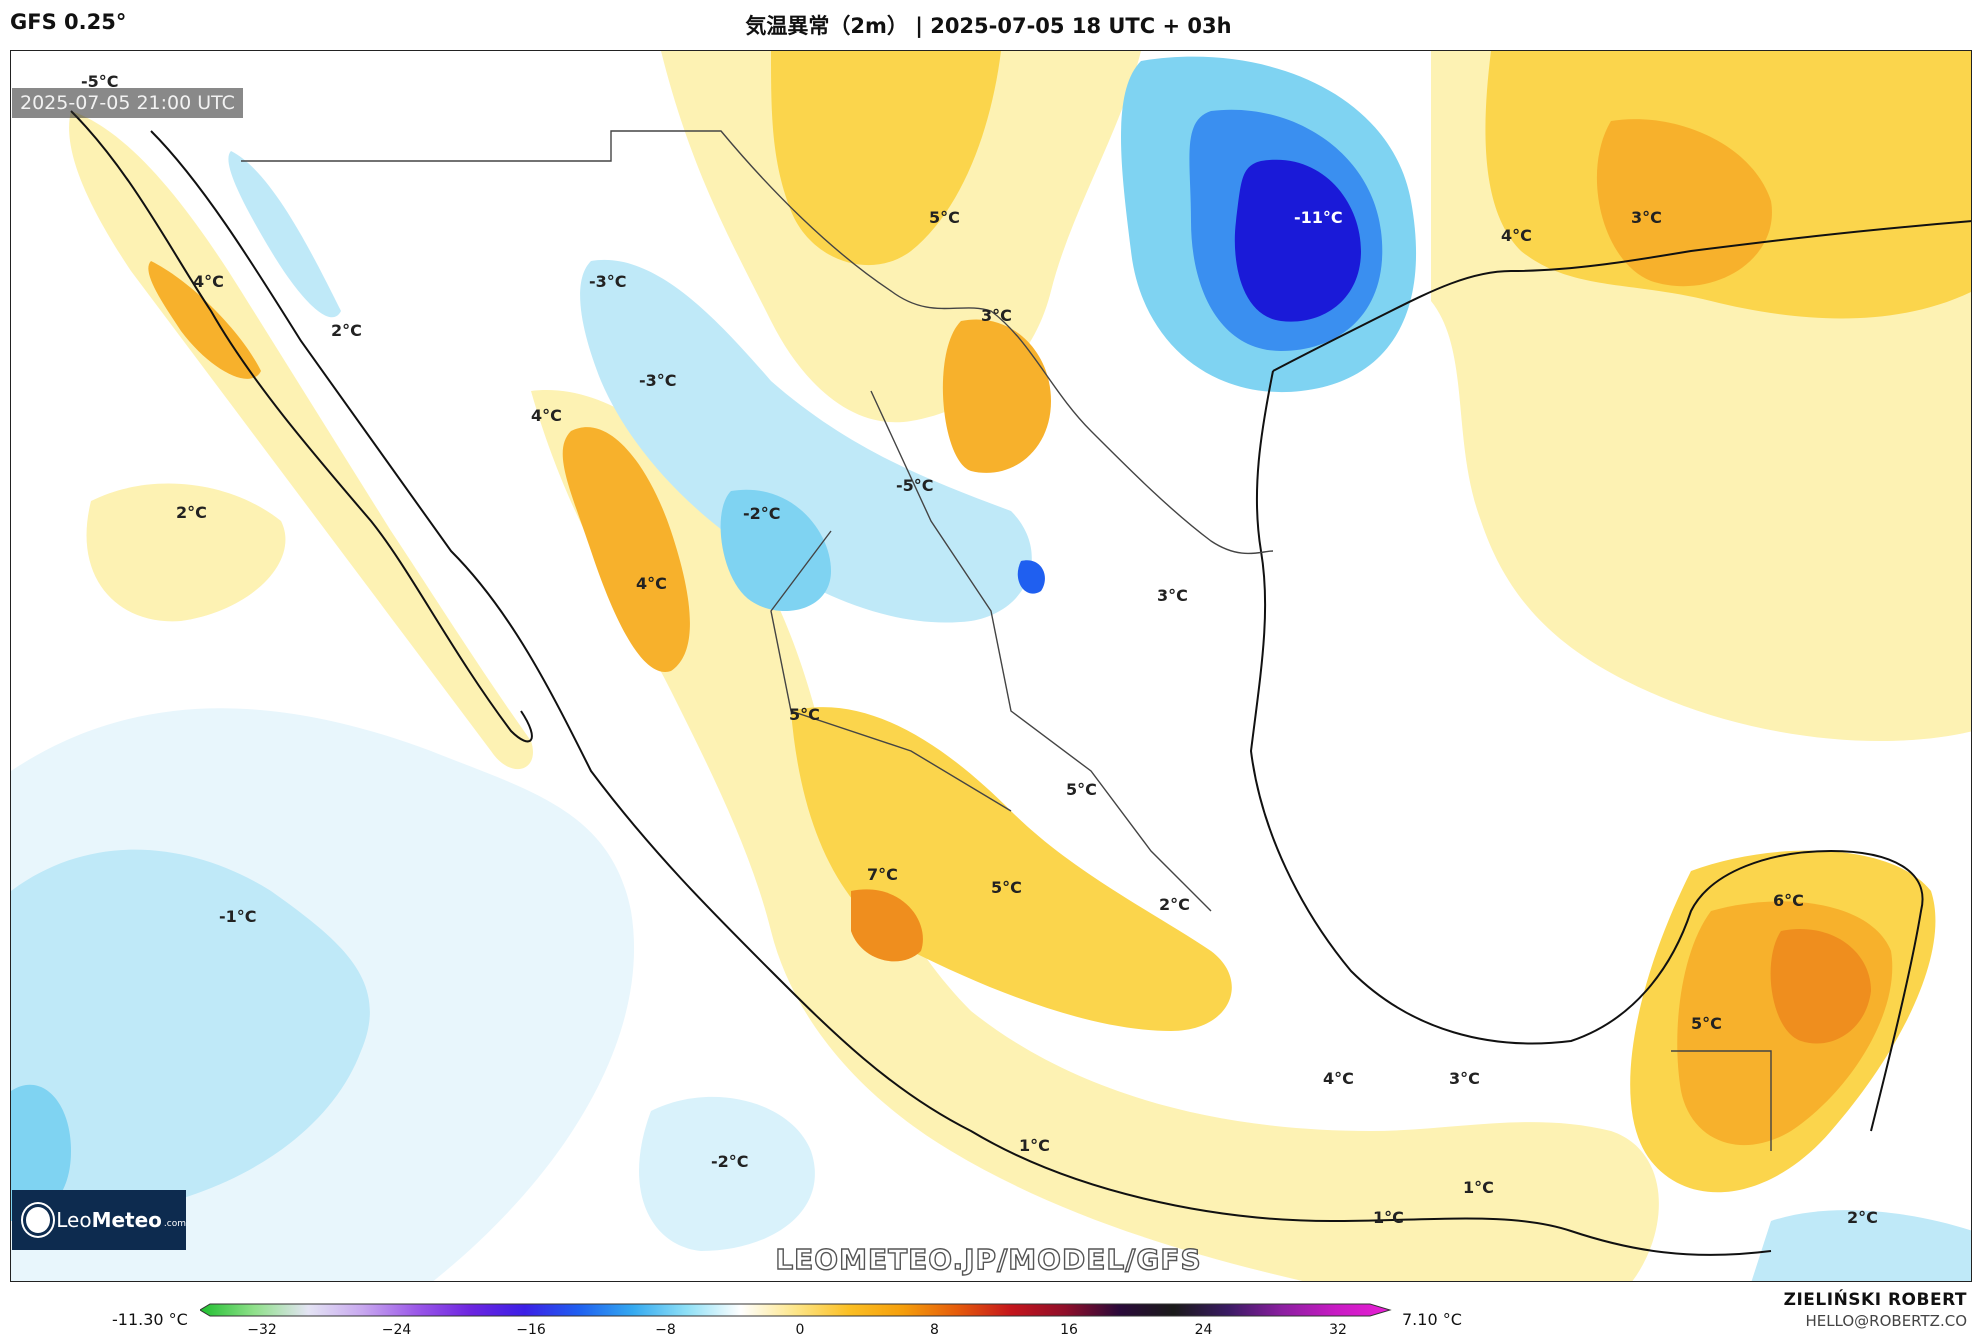  What do you see at coordinates (1203, 1330) in the screenshot?
I see `colorbar-tick-label: 24` at bounding box center [1203, 1330].